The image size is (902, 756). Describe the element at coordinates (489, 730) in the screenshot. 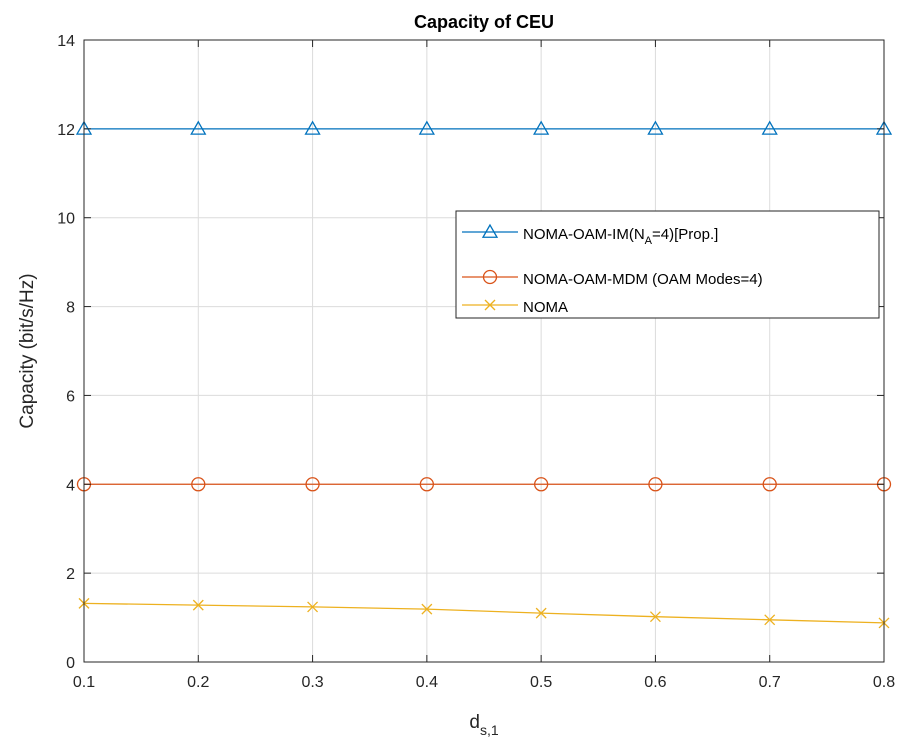

I see `x-axis-label-subscript: s,1` at that location.